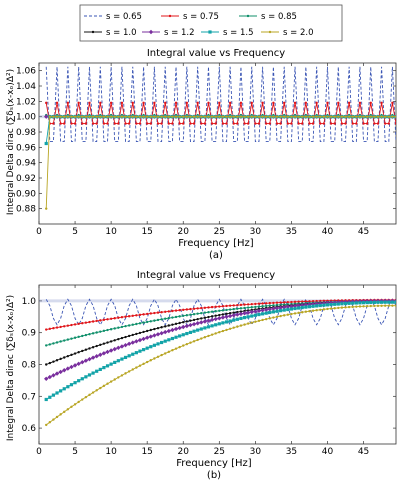  What do you see at coordinates (39, 232) in the screenshot?
I see `panel-a-xtick-label: 0` at bounding box center [39, 232].